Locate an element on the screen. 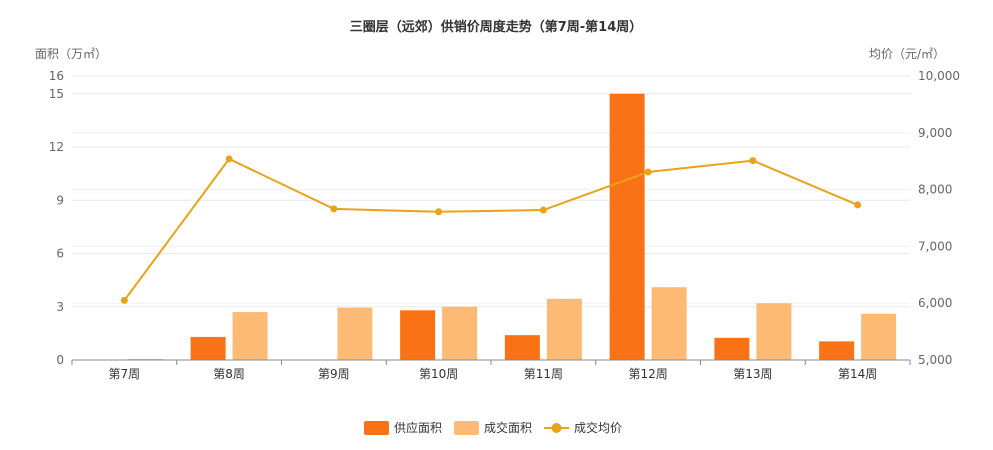 This screenshot has width=993, height=450. right-tick-label: 9,000 is located at coordinates (935, 133).